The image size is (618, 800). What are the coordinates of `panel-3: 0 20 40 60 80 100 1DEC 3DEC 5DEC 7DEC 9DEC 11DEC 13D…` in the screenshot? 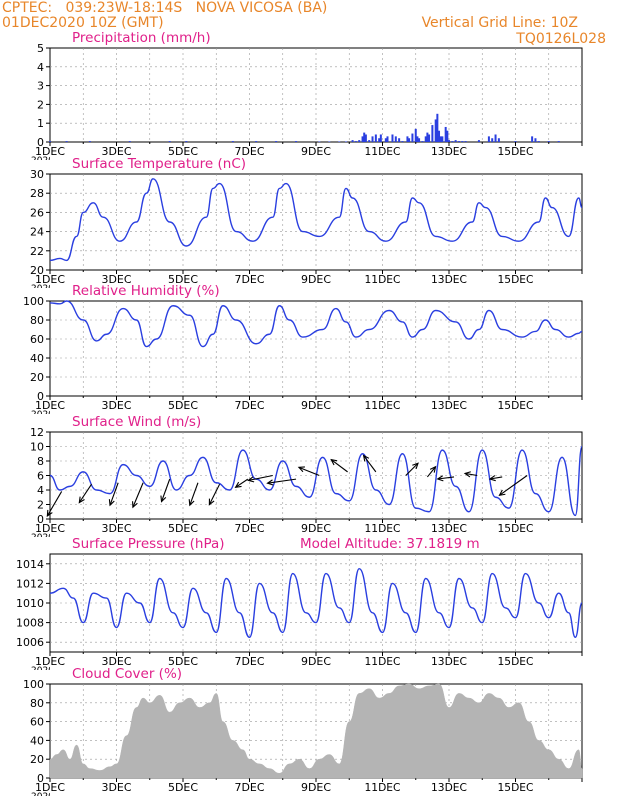 It's located at (303, 348).